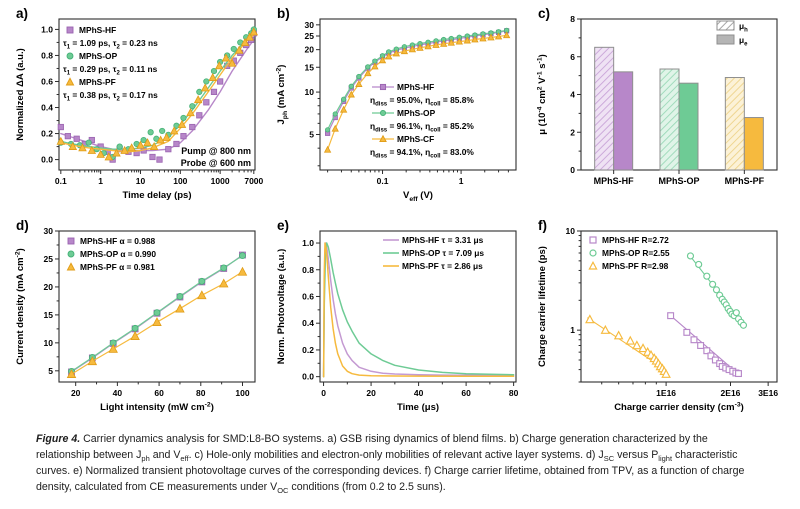  Describe the element at coordinates (422, 153) in the screenshot. I see `svg-text: ηdiss = 94.1%, ηcoll = 83.0%` at that location.